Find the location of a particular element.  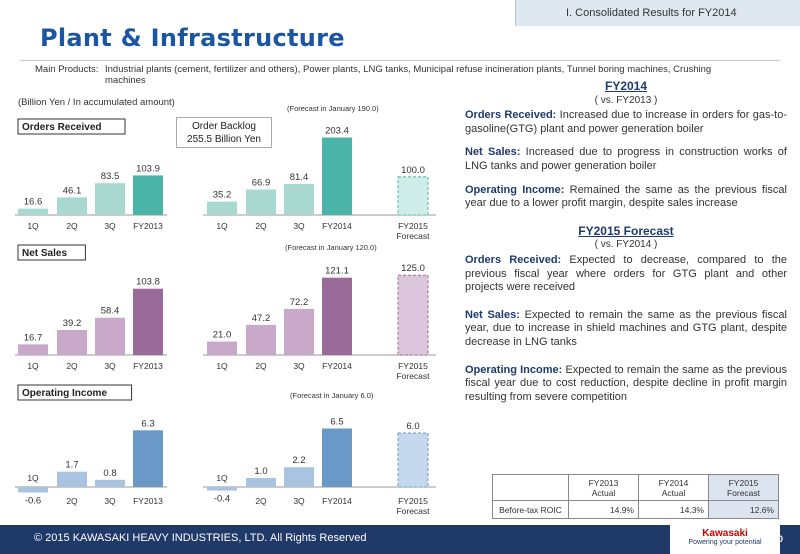

category-label-0-1-2: 3Q is located at coordinates (299, 226).